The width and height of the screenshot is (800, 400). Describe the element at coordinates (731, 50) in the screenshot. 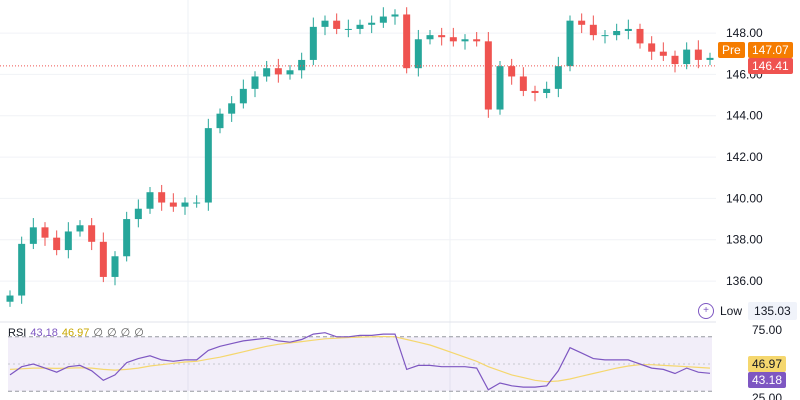

I see `pre-label: Pre` at that location.